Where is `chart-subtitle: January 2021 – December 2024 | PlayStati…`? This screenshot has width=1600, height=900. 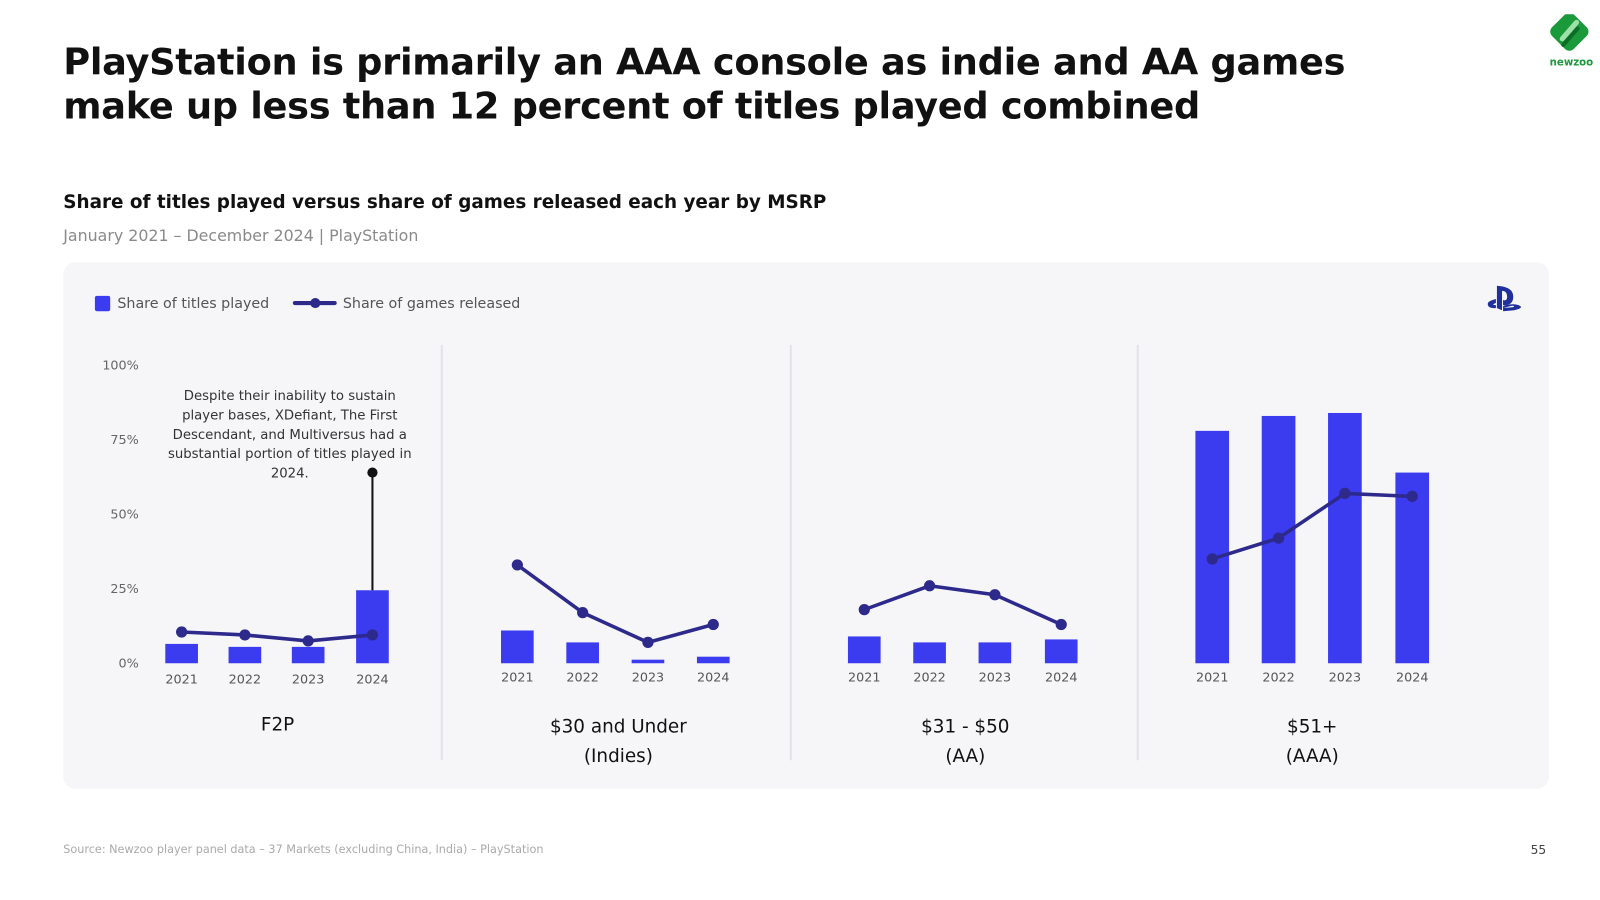 chart-subtitle: January 2021 – December 2024 | PlayStati… is located at coordinates (241, 235).